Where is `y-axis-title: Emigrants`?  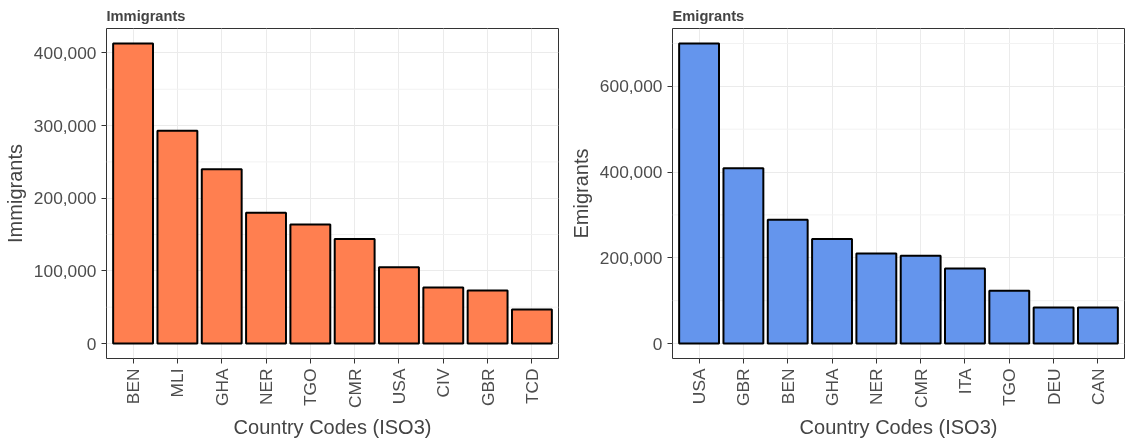 y-axis-title: Emigrants is located at coordinates (580, 193).